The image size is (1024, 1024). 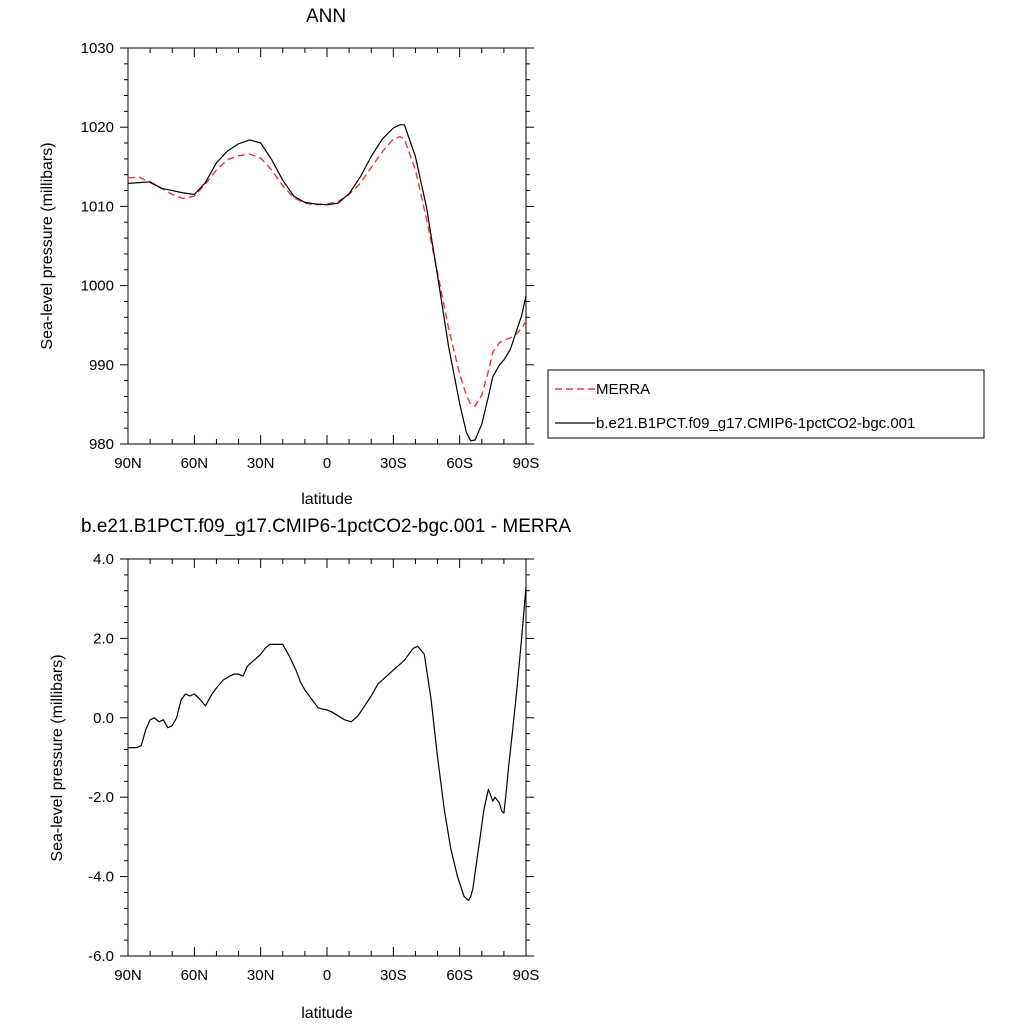 What do you see at coordinates (103, 559) in the screenshot?
I see `y-tick-label: 4.0` at bounding box center [103, 559].